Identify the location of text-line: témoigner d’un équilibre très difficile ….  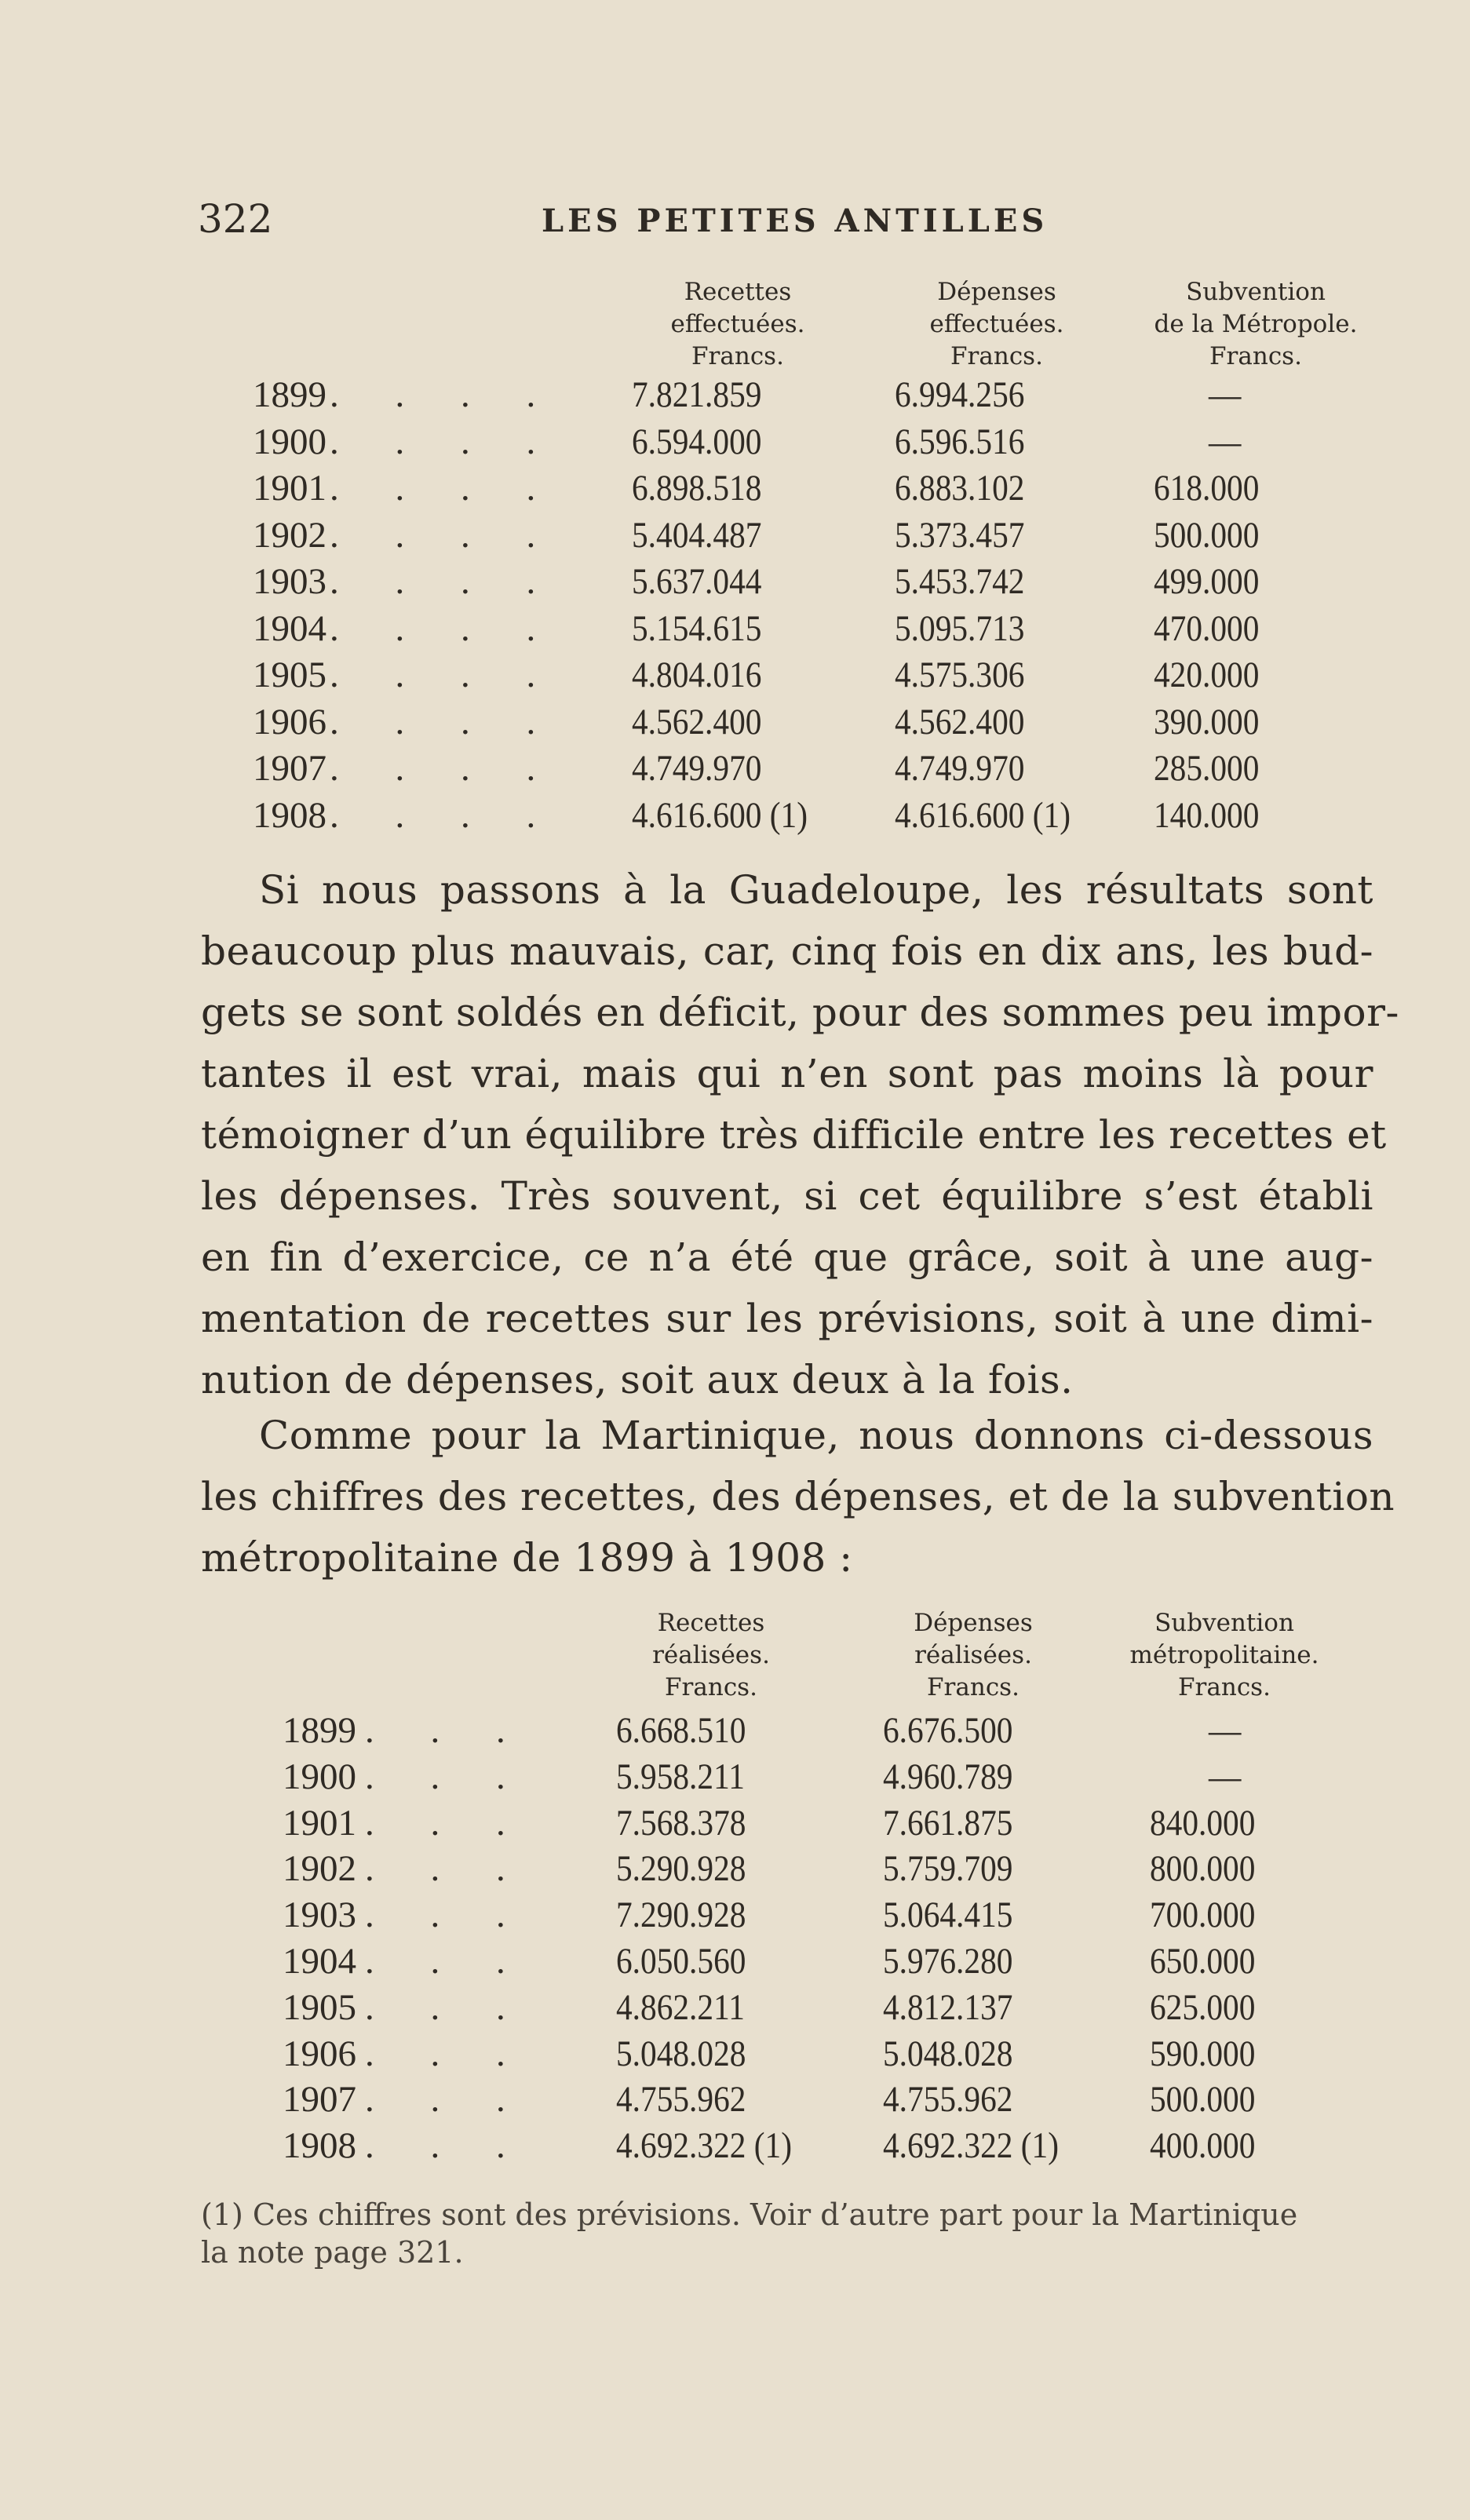
(794, 1135).